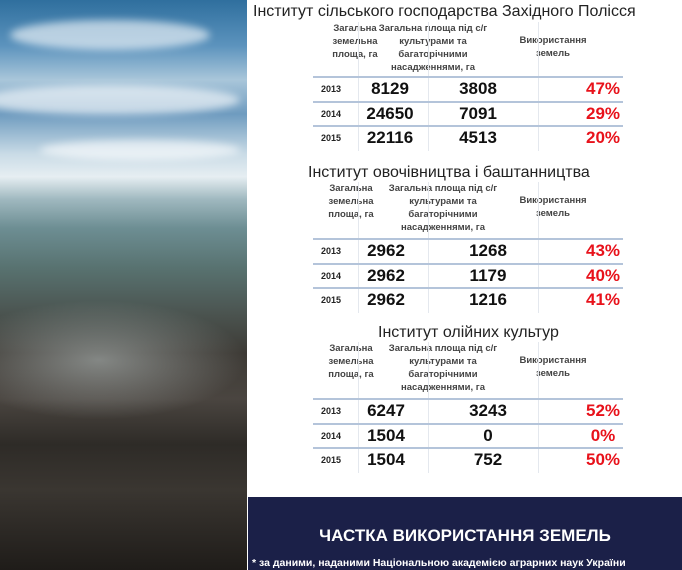 This screenshot has width=682, height=570. Describe the element at coordinates (478, 113) in the screenshot. I see `crop-area: 7091` at that location.